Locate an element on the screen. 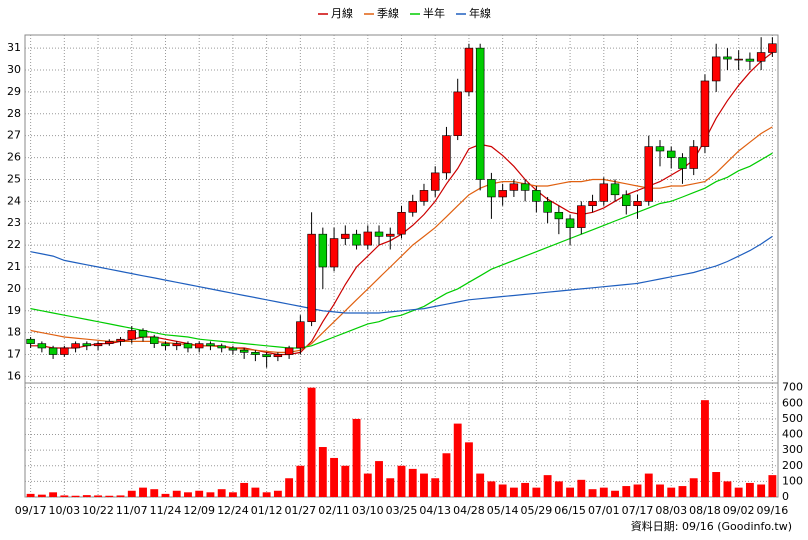 The width and height of the screenshot is (808, 540). legend-label: 年線 is located at coordinates (480, 13).